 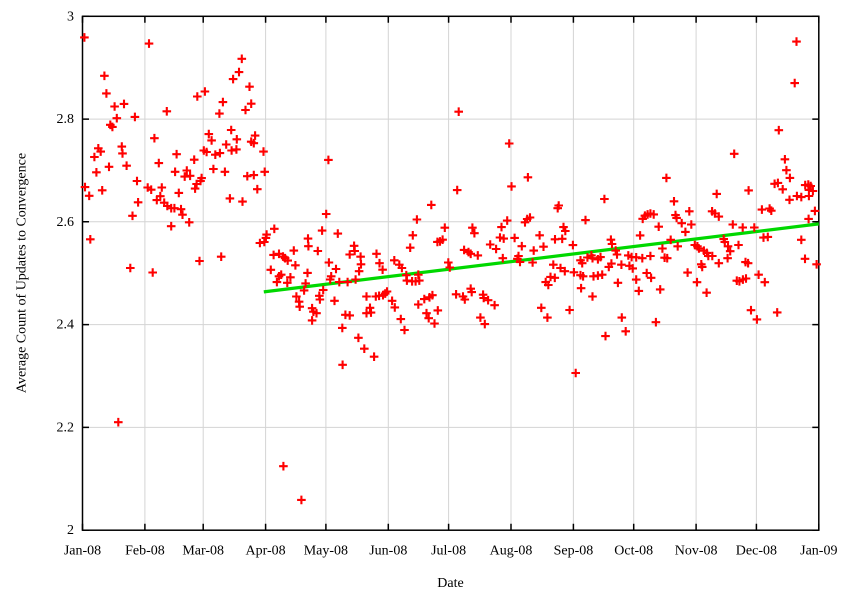 I want to click on svg-text: 2.8, so click(x=66, y=119).